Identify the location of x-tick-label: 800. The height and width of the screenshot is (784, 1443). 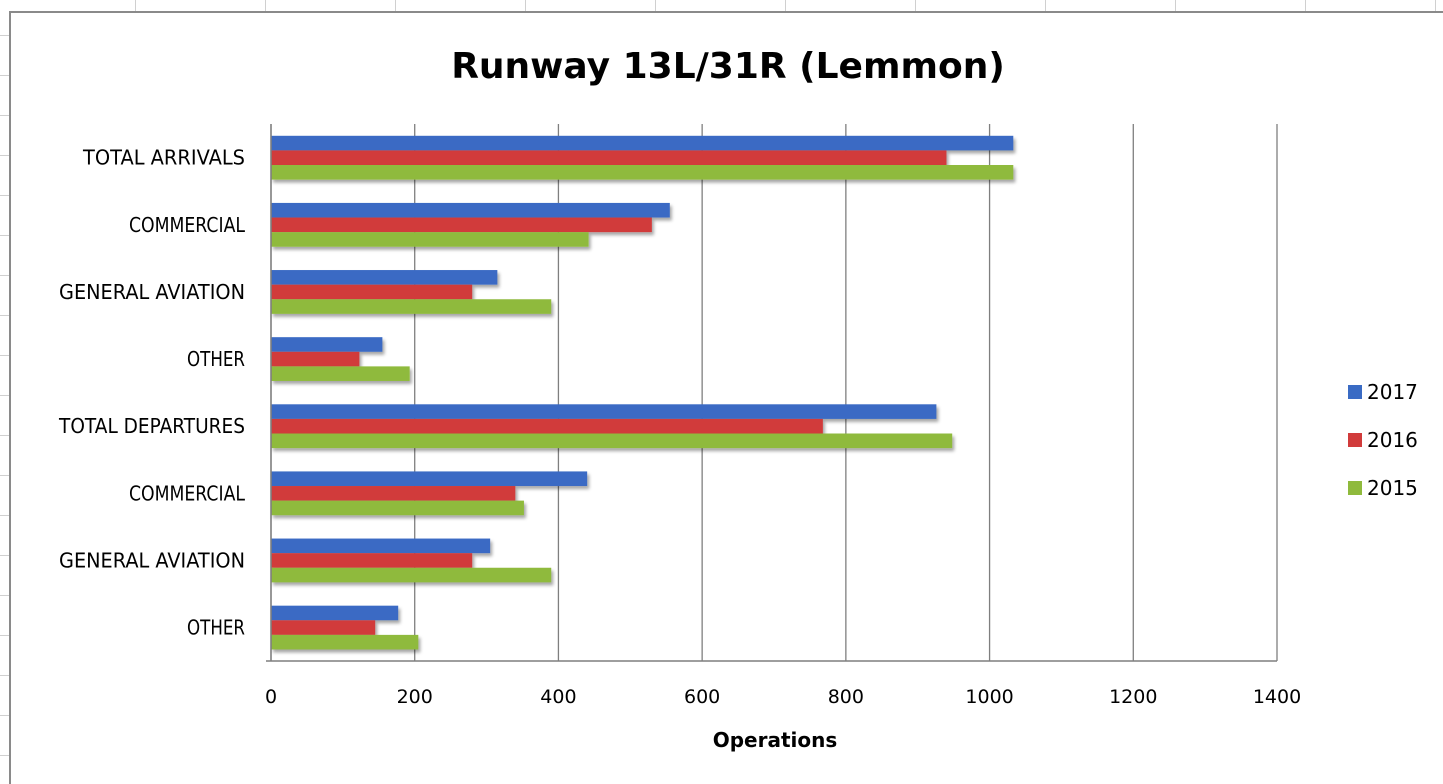
(846, 697).